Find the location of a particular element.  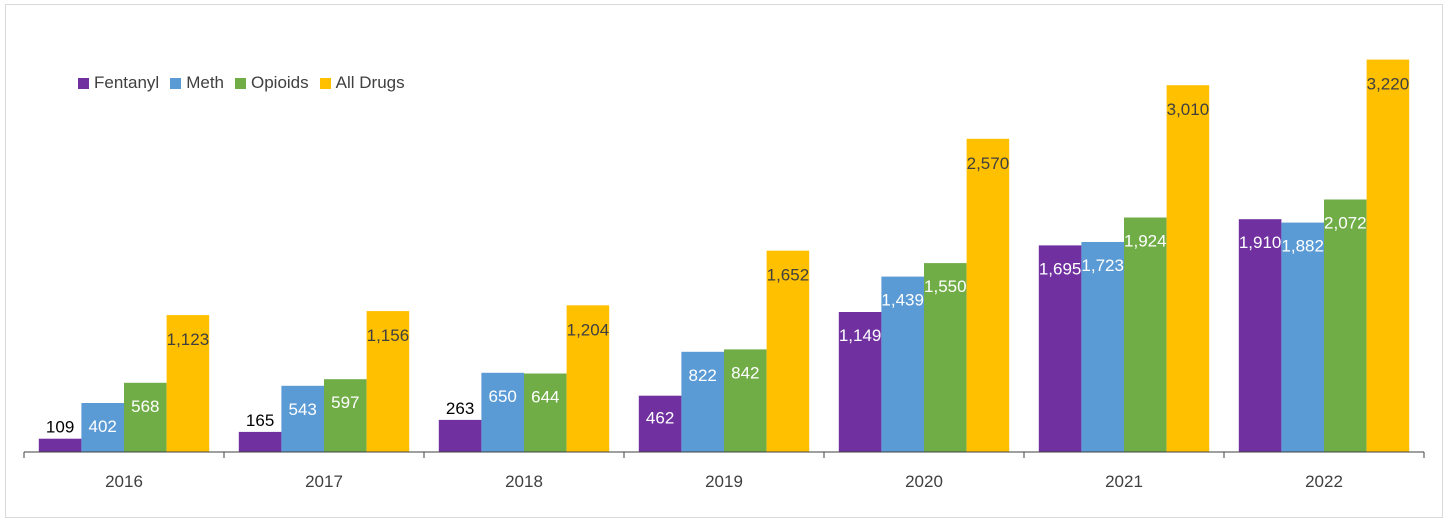

data-label-opioids-2016: 568 is located at coordinates (145, 406).